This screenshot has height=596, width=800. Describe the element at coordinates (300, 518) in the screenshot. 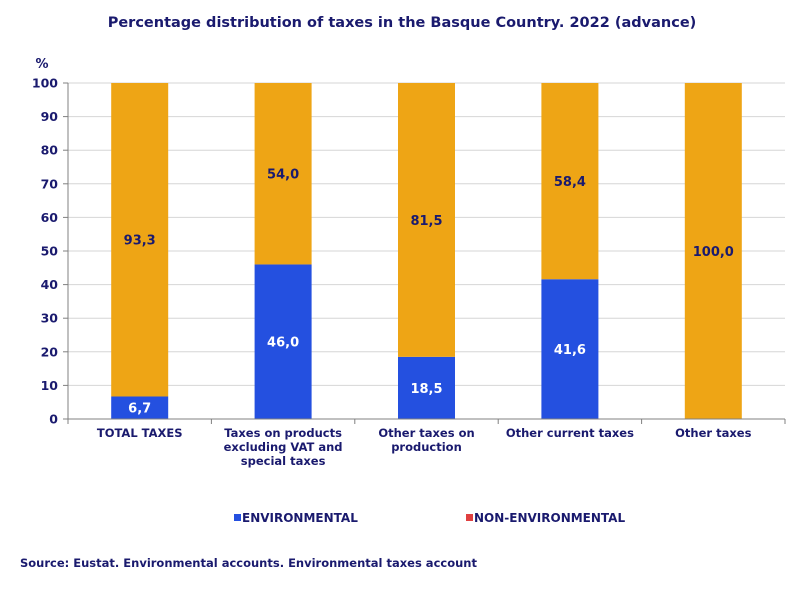

I see `legend-label: ENVIRONMENTAL` at that location.